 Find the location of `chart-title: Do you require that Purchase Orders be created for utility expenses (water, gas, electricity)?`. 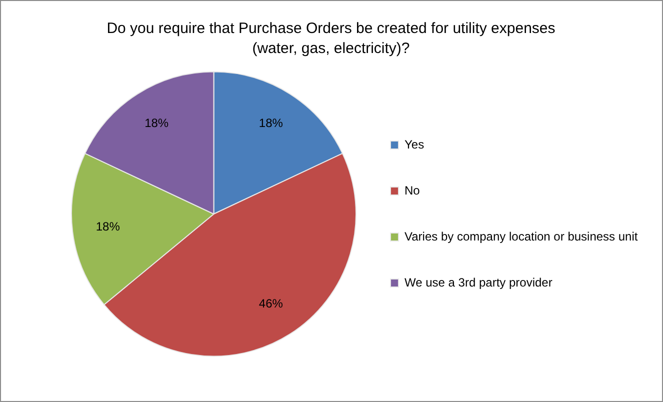

chart-title: Do you require that Purchase Orders be created for utility expenses (water, gas, electricity)? is located at coordinates (331, 39).